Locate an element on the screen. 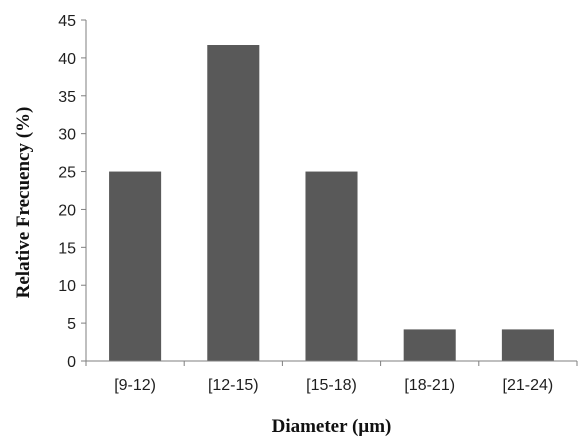  y-axis-title: Relative Frecuency (%) is located at coordinates (23, 203).